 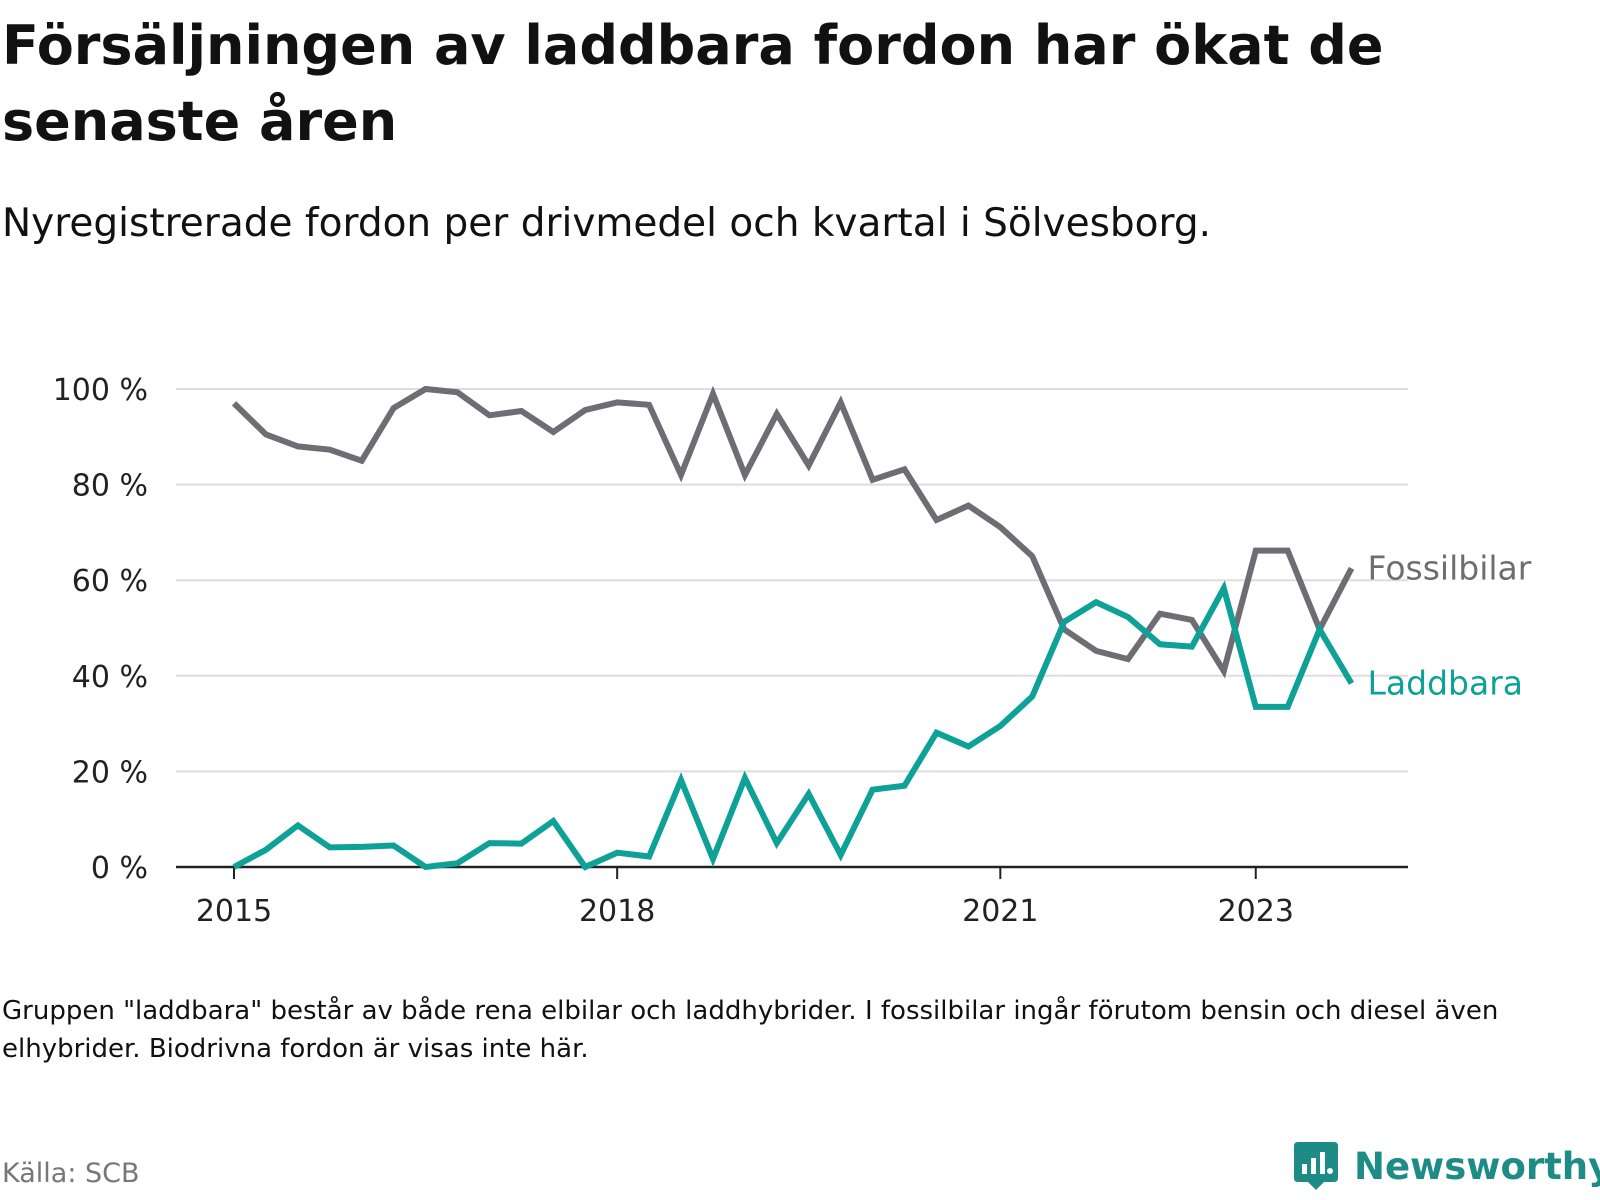 What do you see at coordinates (100, 390) in the screenshot?
I see `y-tick-label-100: 100 %` at bounding box center [100, 390].